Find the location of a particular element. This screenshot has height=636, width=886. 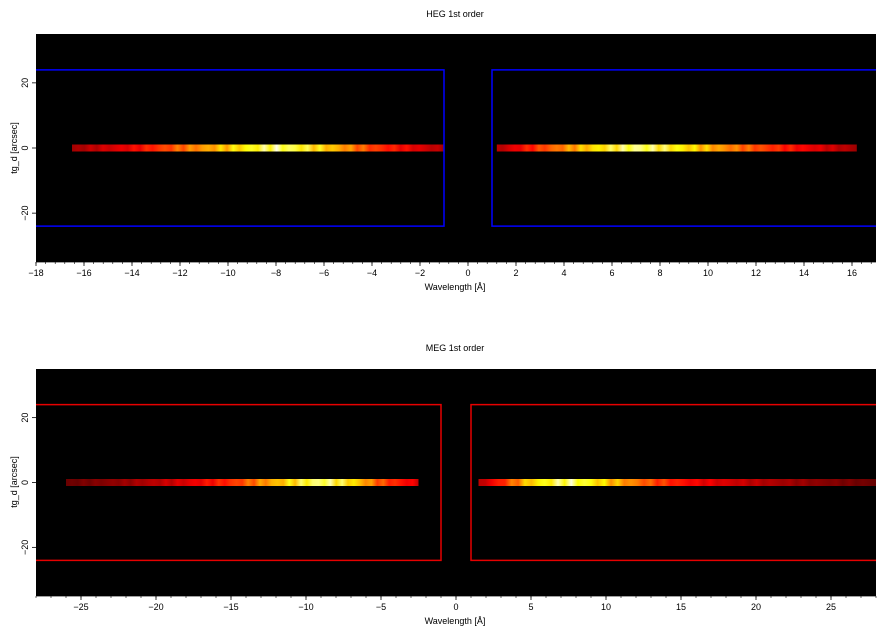

meg-x-tick-label: −10 is located at coordinates (305, 607).